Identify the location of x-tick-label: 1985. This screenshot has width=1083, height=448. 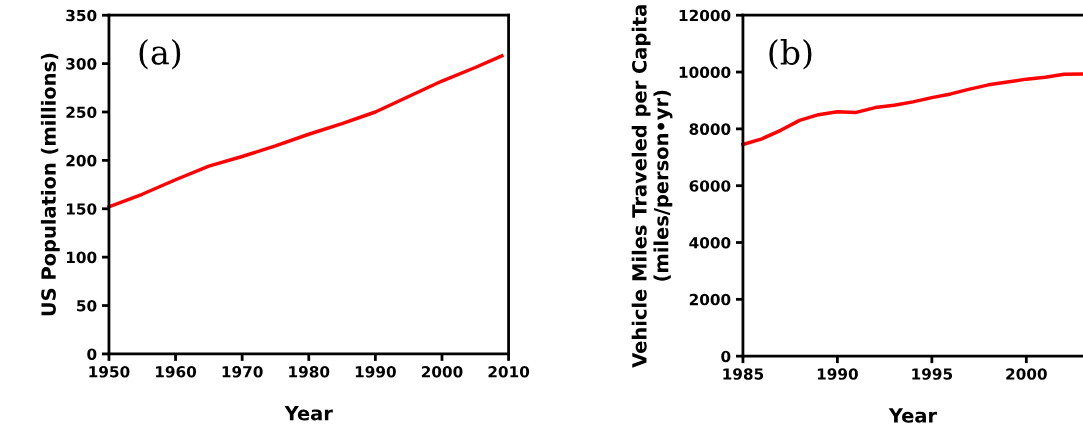
(743, 374).